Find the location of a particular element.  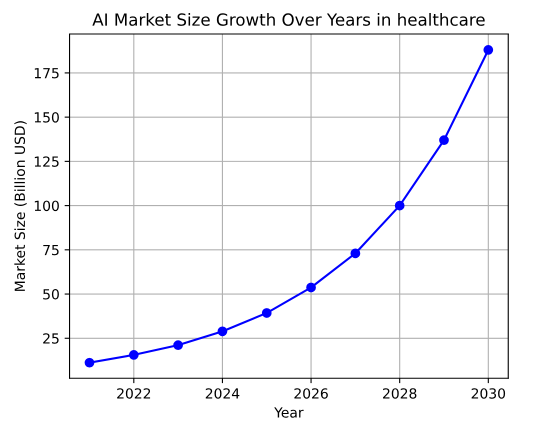

x-tick-label: 2026 is located at coordinates (311, 393).